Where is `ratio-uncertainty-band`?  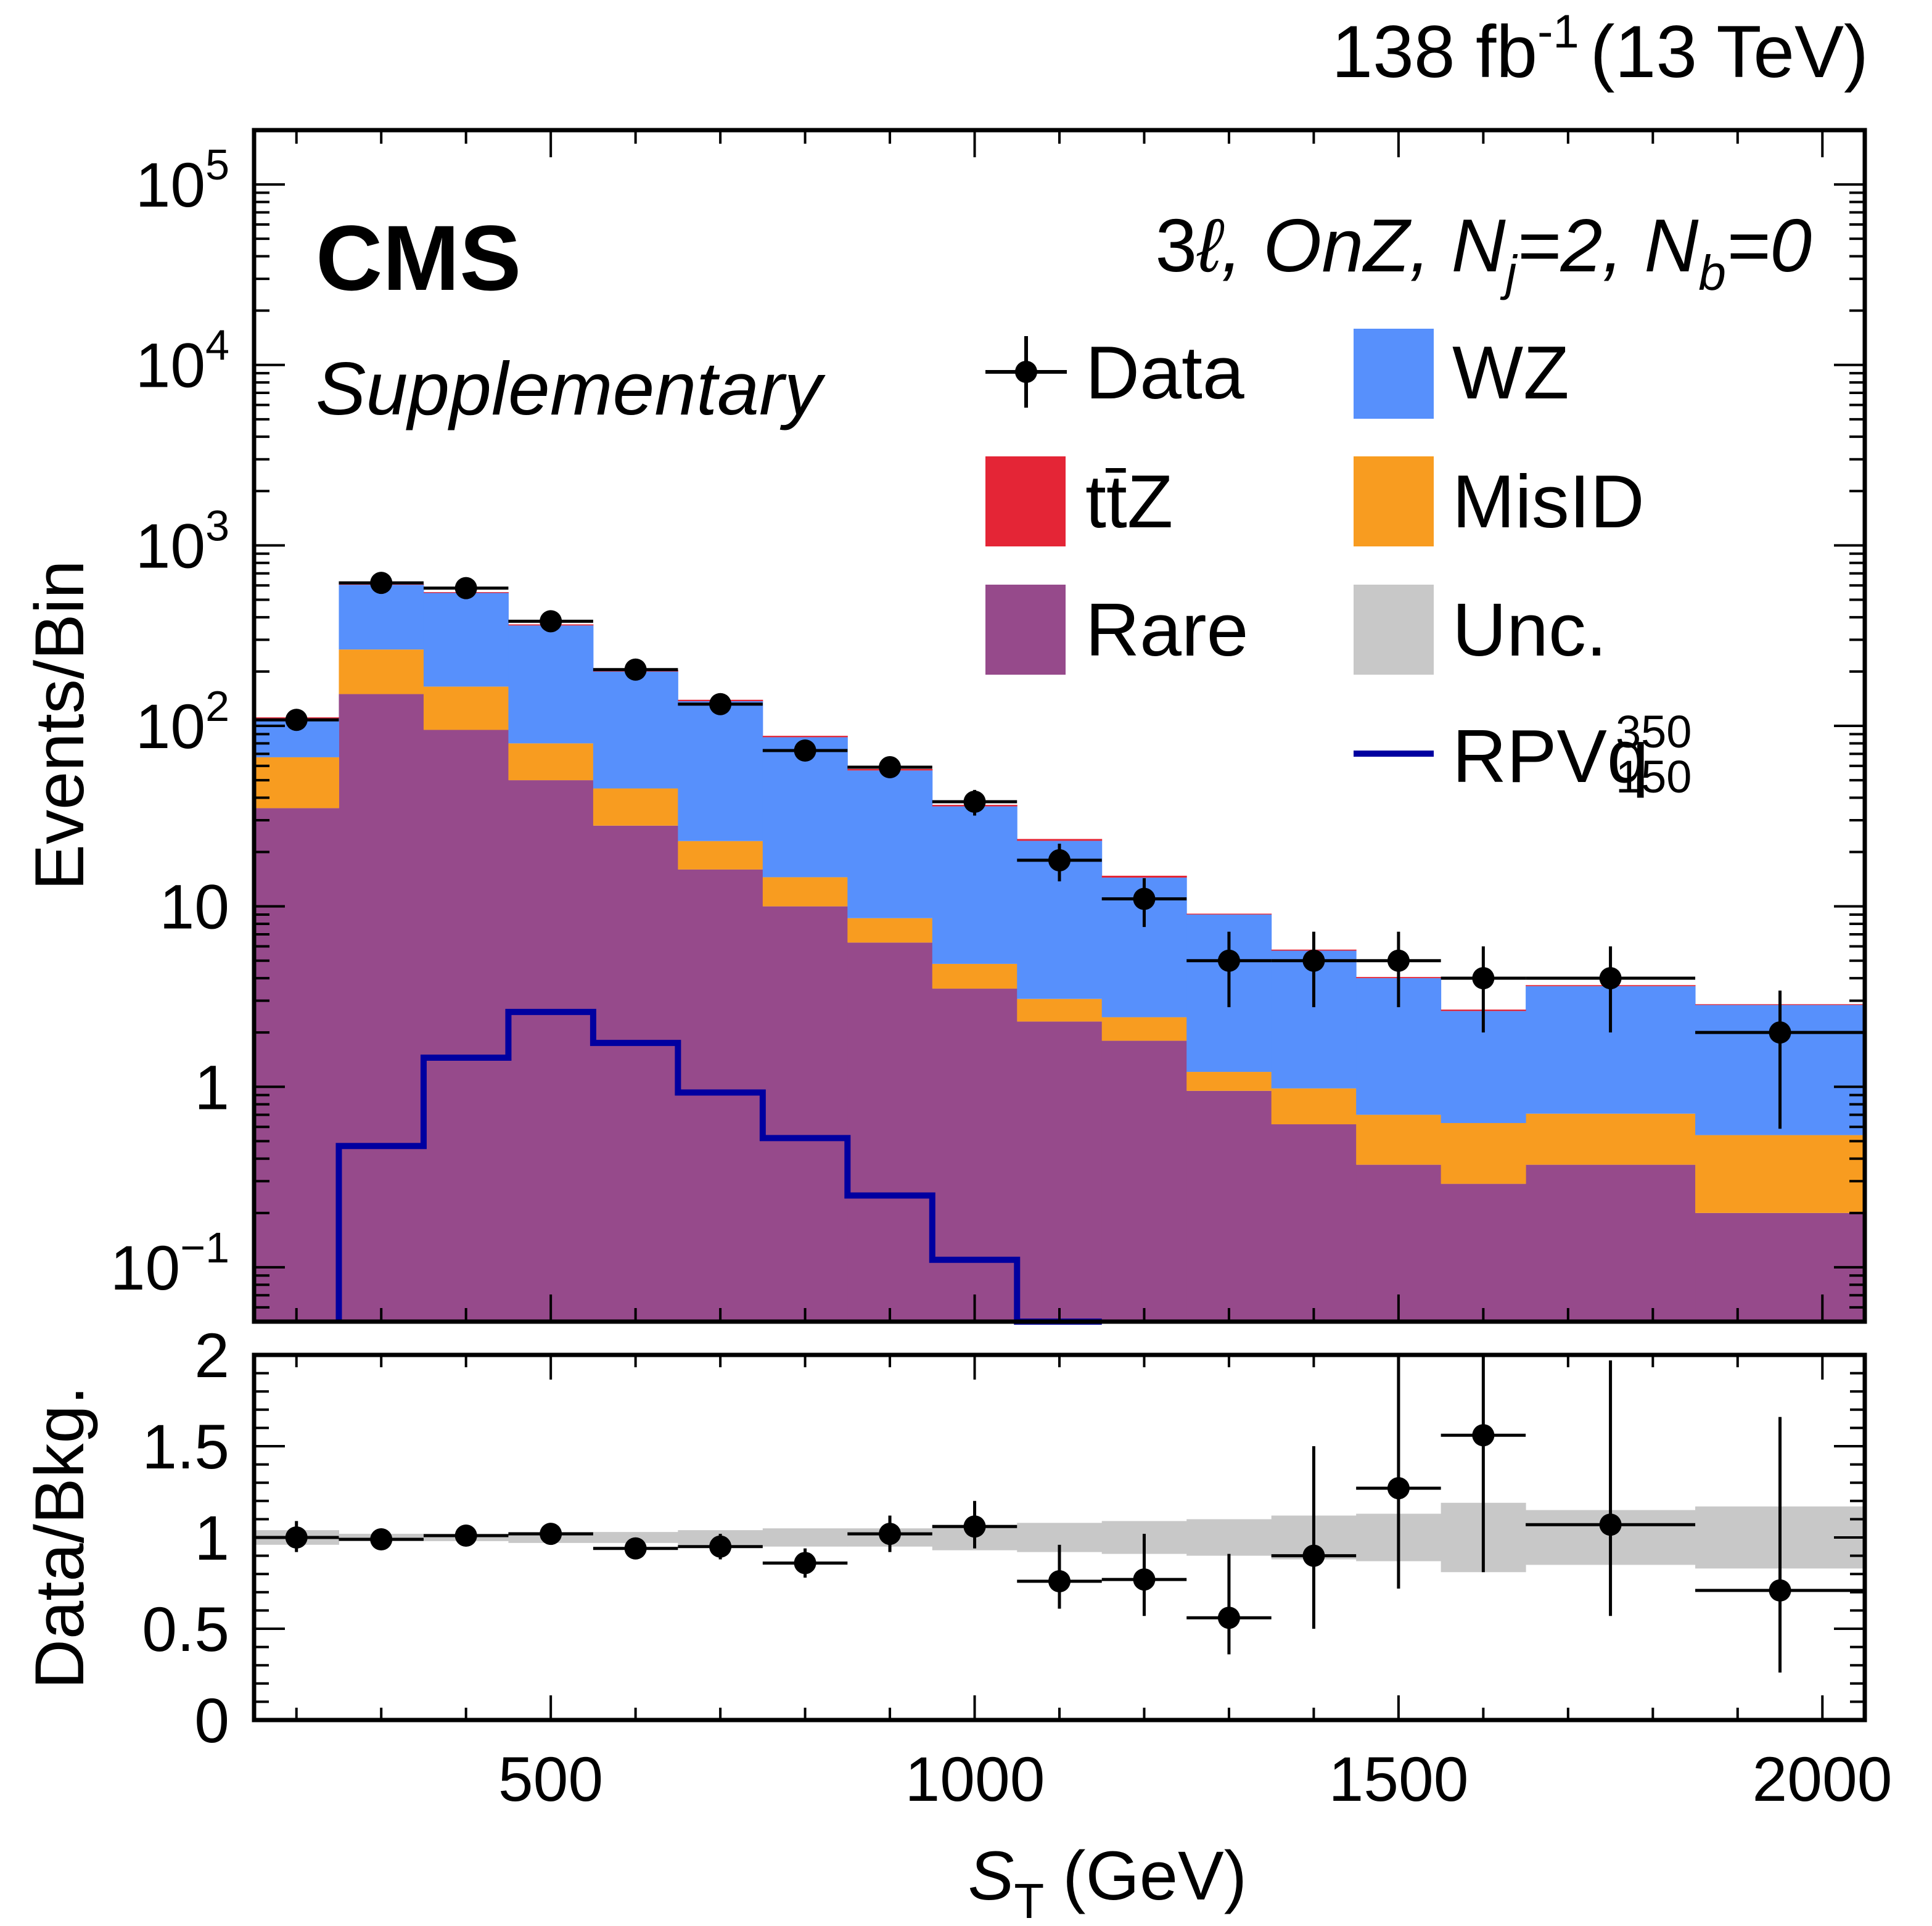 ratio-uncertainty-band is located at coordinates (805, 1537).